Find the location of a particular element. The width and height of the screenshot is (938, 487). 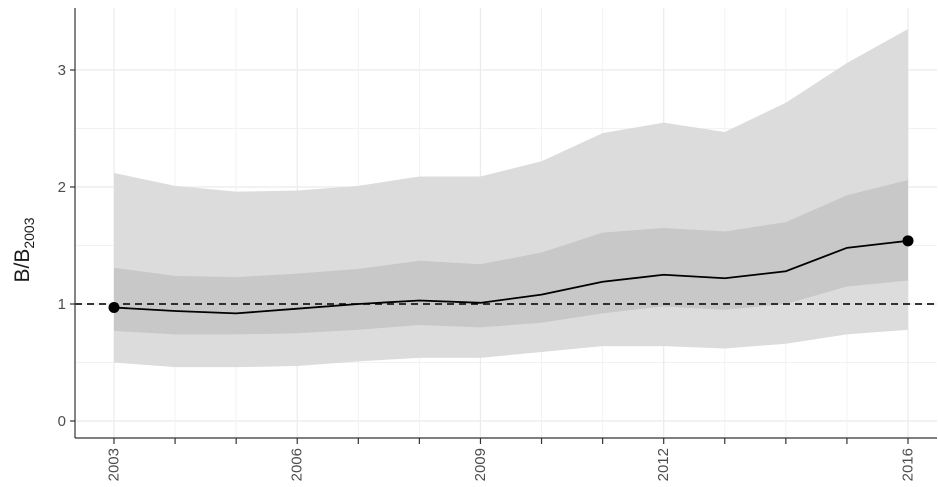

y-axis-label: B/B2003 is located at coordinates (24, 250).